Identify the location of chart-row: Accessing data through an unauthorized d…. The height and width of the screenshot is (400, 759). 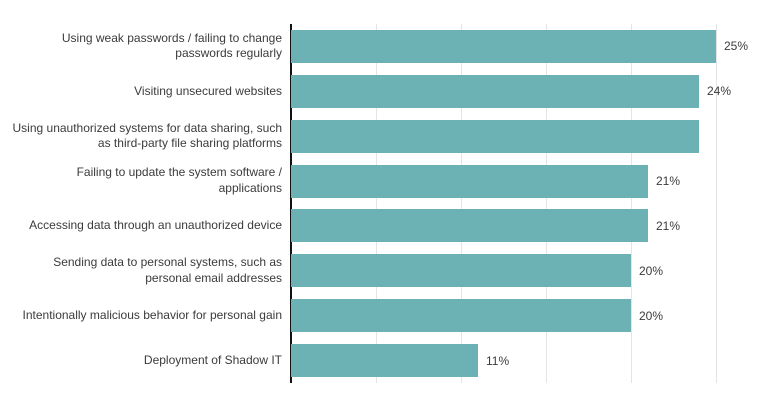
(379, 226).